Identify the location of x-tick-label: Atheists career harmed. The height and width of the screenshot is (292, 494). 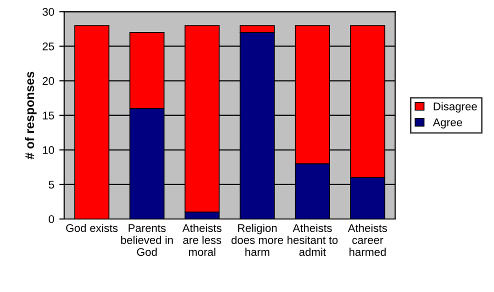
(367, 240).